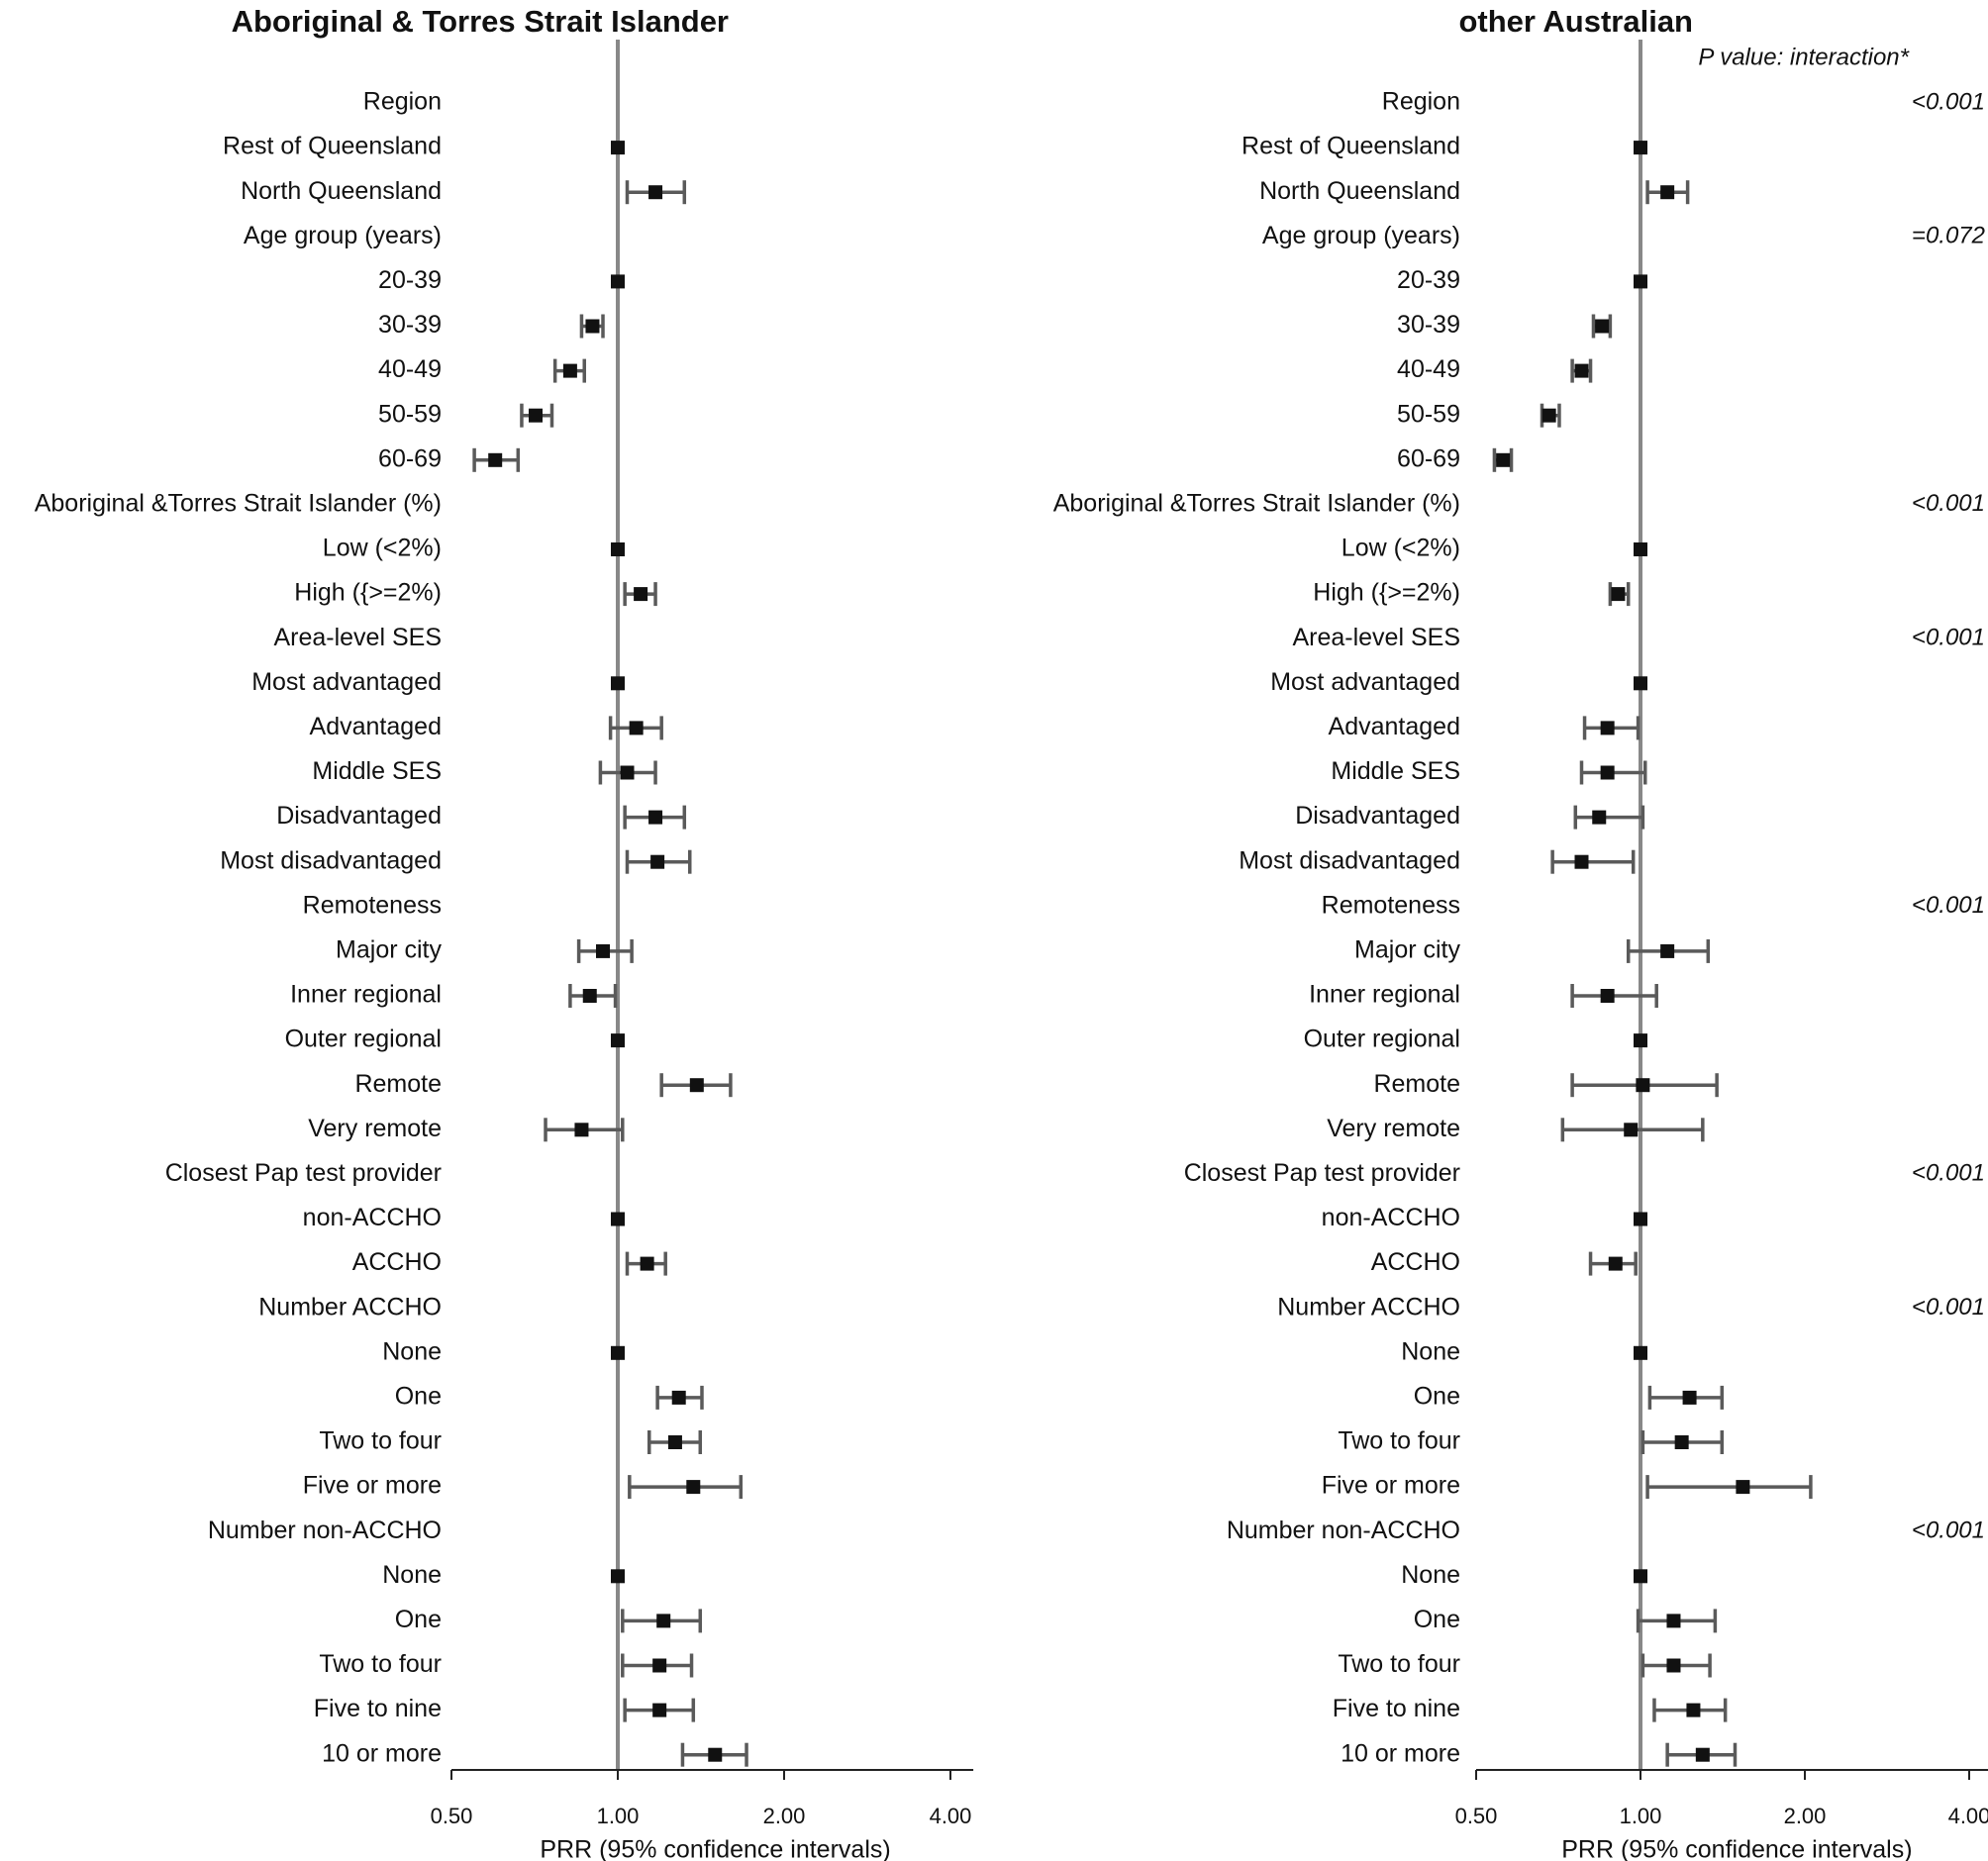 The image size is (1988, 1861). I want to click on row-label: Inner regional, so click(1384, 995).